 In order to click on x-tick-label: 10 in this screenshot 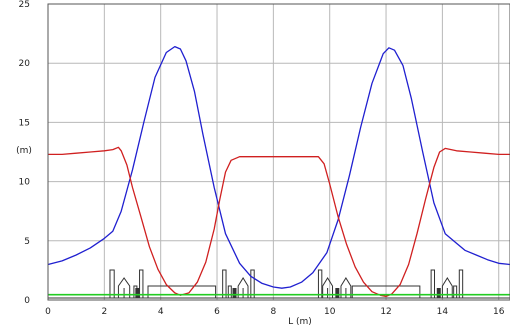, I will do `click(330, 312)`.